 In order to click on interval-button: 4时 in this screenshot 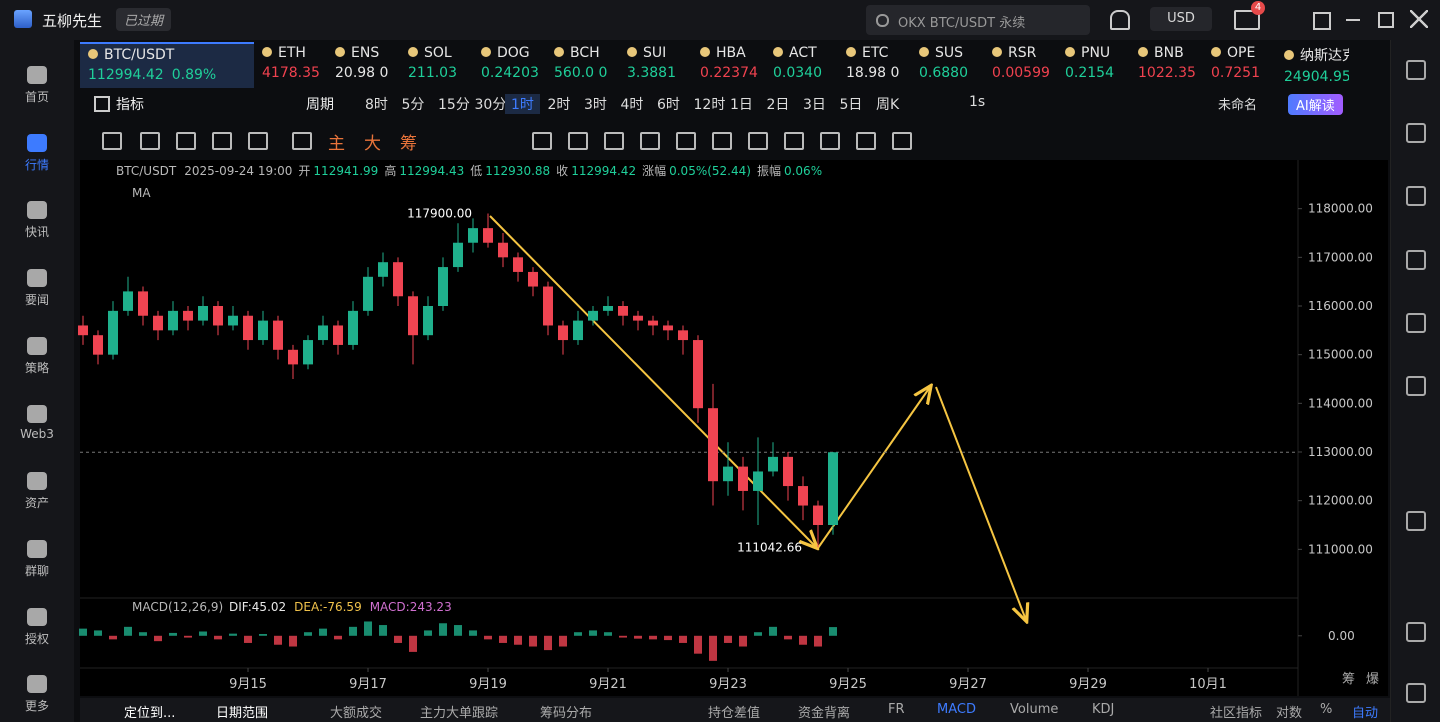, I will do `click(632, 105)`.